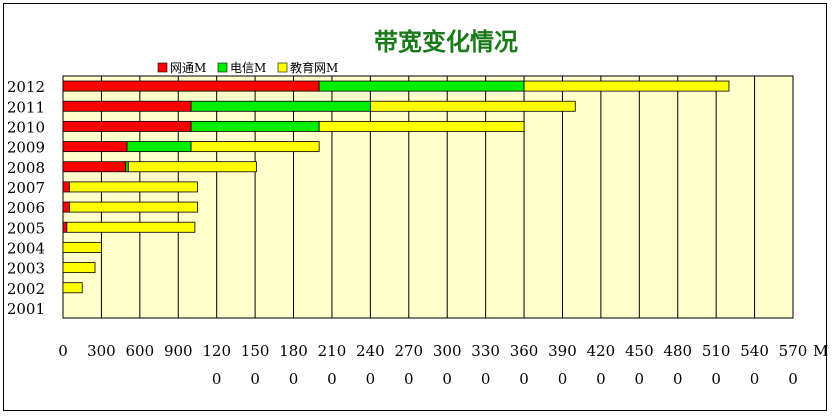 The image size is (832, 416). I want to click on x-tick-label: 270 0, so click(408, 365).